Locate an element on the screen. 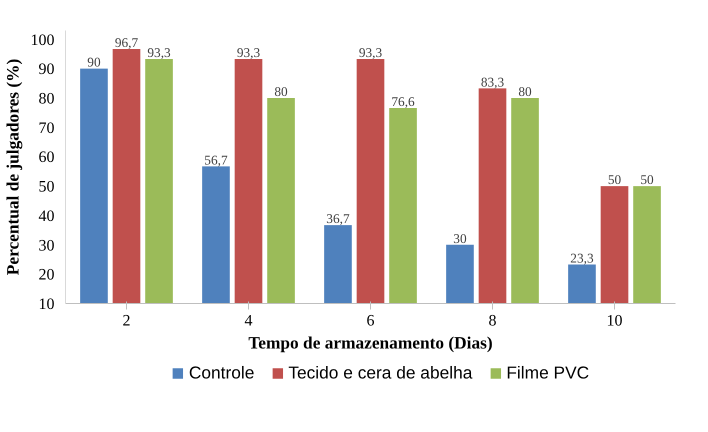 This screenshot has width=708, height=432. y-tick-label: 40 is located at coordinates (46, 216).